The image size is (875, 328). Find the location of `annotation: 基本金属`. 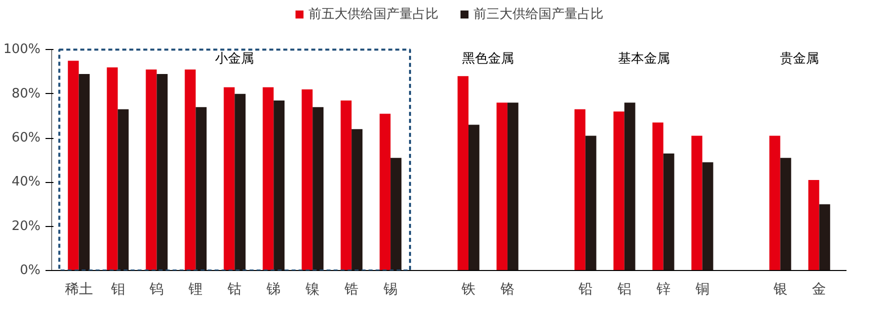

annotation: 基本金属 is located at coordinates (644, 59).